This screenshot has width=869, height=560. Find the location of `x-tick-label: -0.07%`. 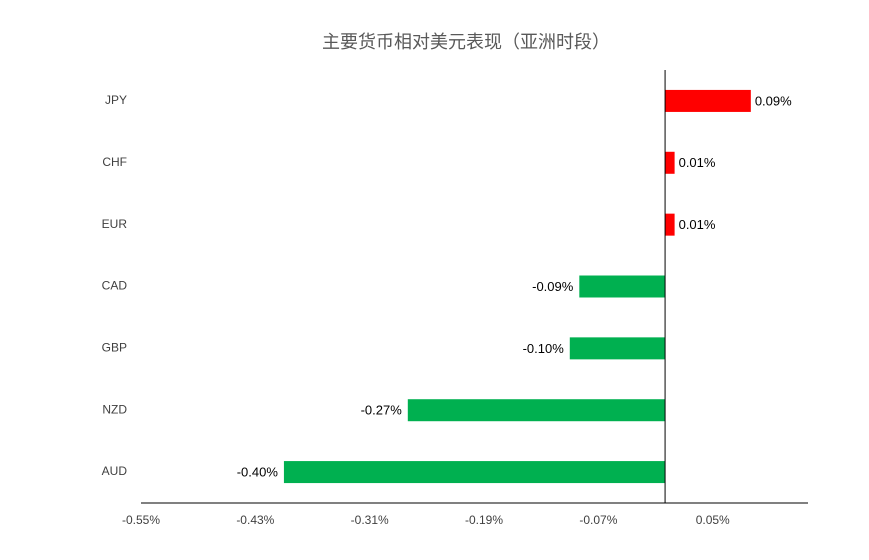

x-tick-label: -0.07% is located at coordinates (598, 520).